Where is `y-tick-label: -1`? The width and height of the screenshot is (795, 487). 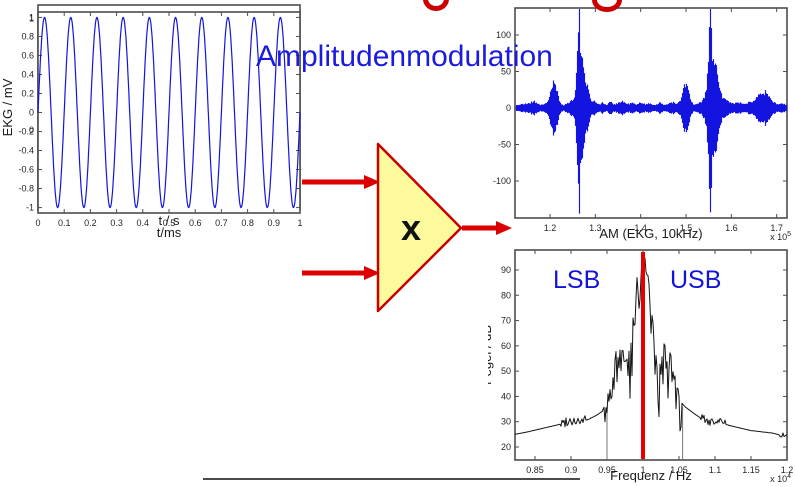 y-tick-label: -1 is located at coordinates (30, 208).